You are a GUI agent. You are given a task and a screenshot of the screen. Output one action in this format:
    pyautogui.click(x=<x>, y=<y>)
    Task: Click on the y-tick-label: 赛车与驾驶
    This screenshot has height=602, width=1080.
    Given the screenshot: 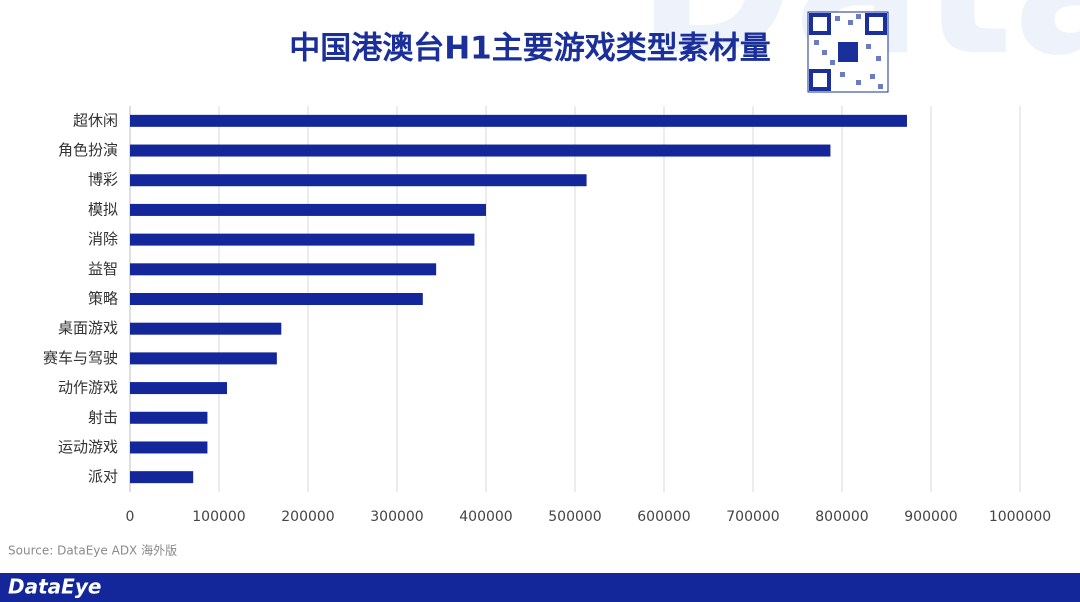 What is the action you would take?
    pyautogui.click(x=80, y=358)
    